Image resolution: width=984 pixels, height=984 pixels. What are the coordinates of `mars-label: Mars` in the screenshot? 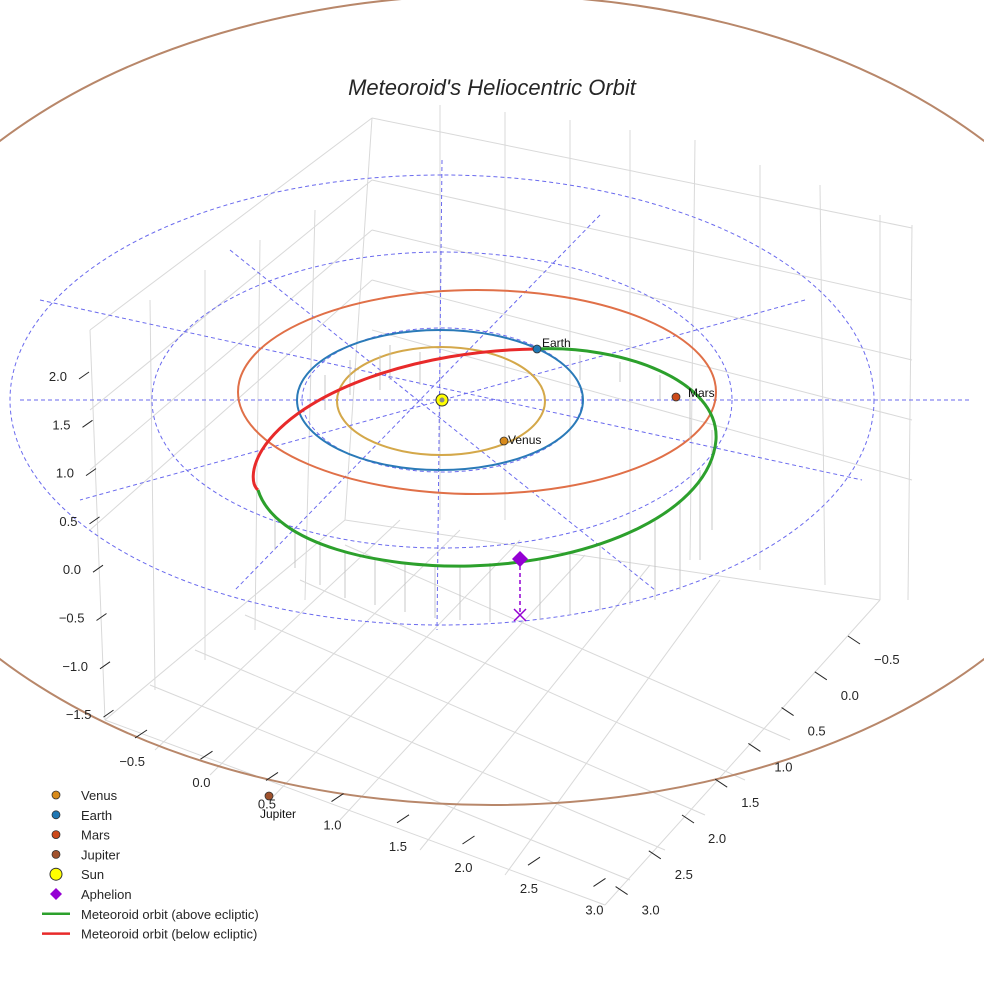 It's located at (701, 393).